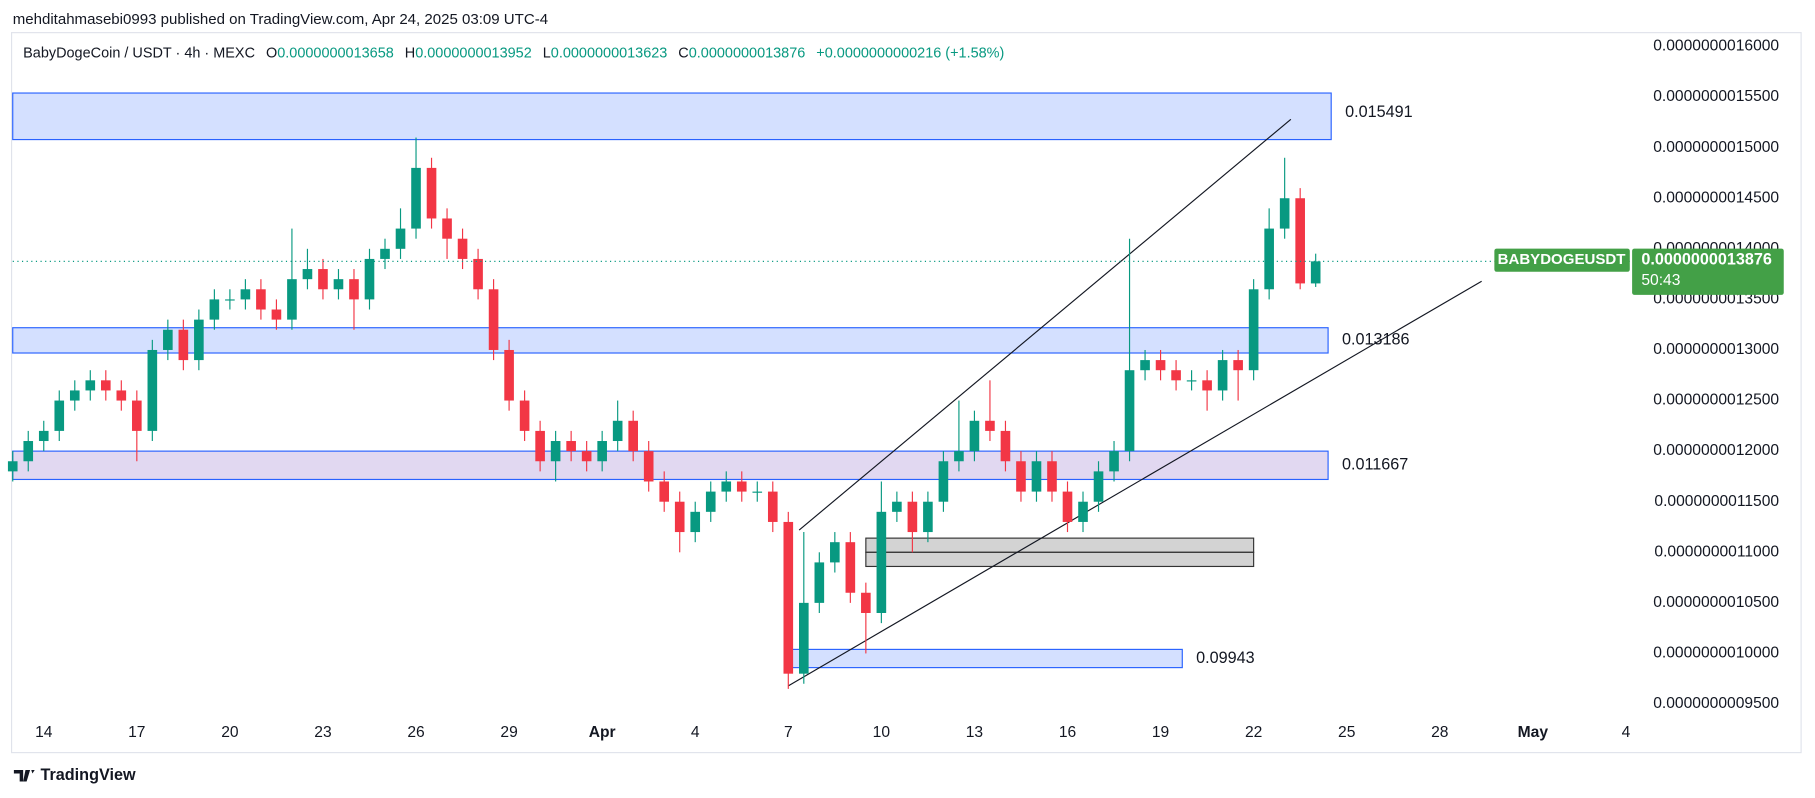  Describe the element at coordinates (1067, 732) in the screenshot. I see `x-tick-label: 16` at that location.